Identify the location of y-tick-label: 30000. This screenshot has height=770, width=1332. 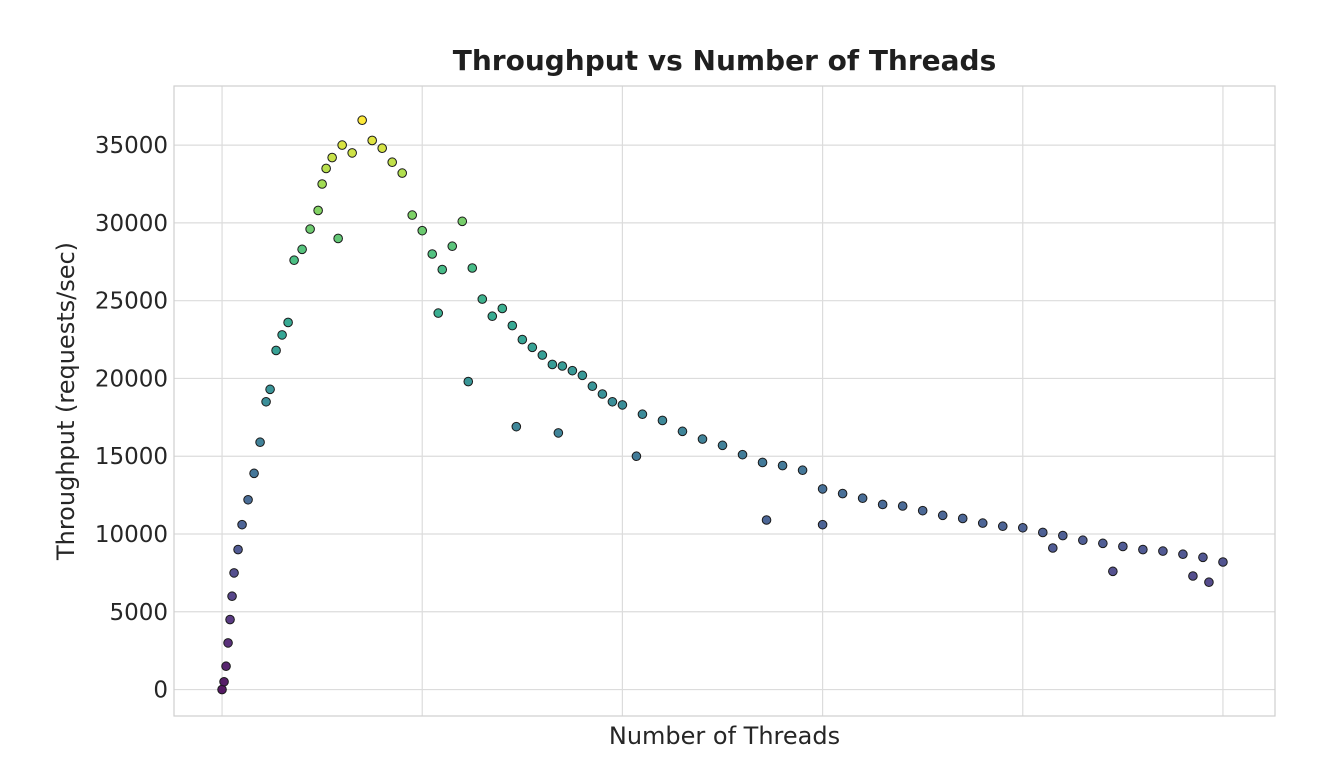
(131, 224).